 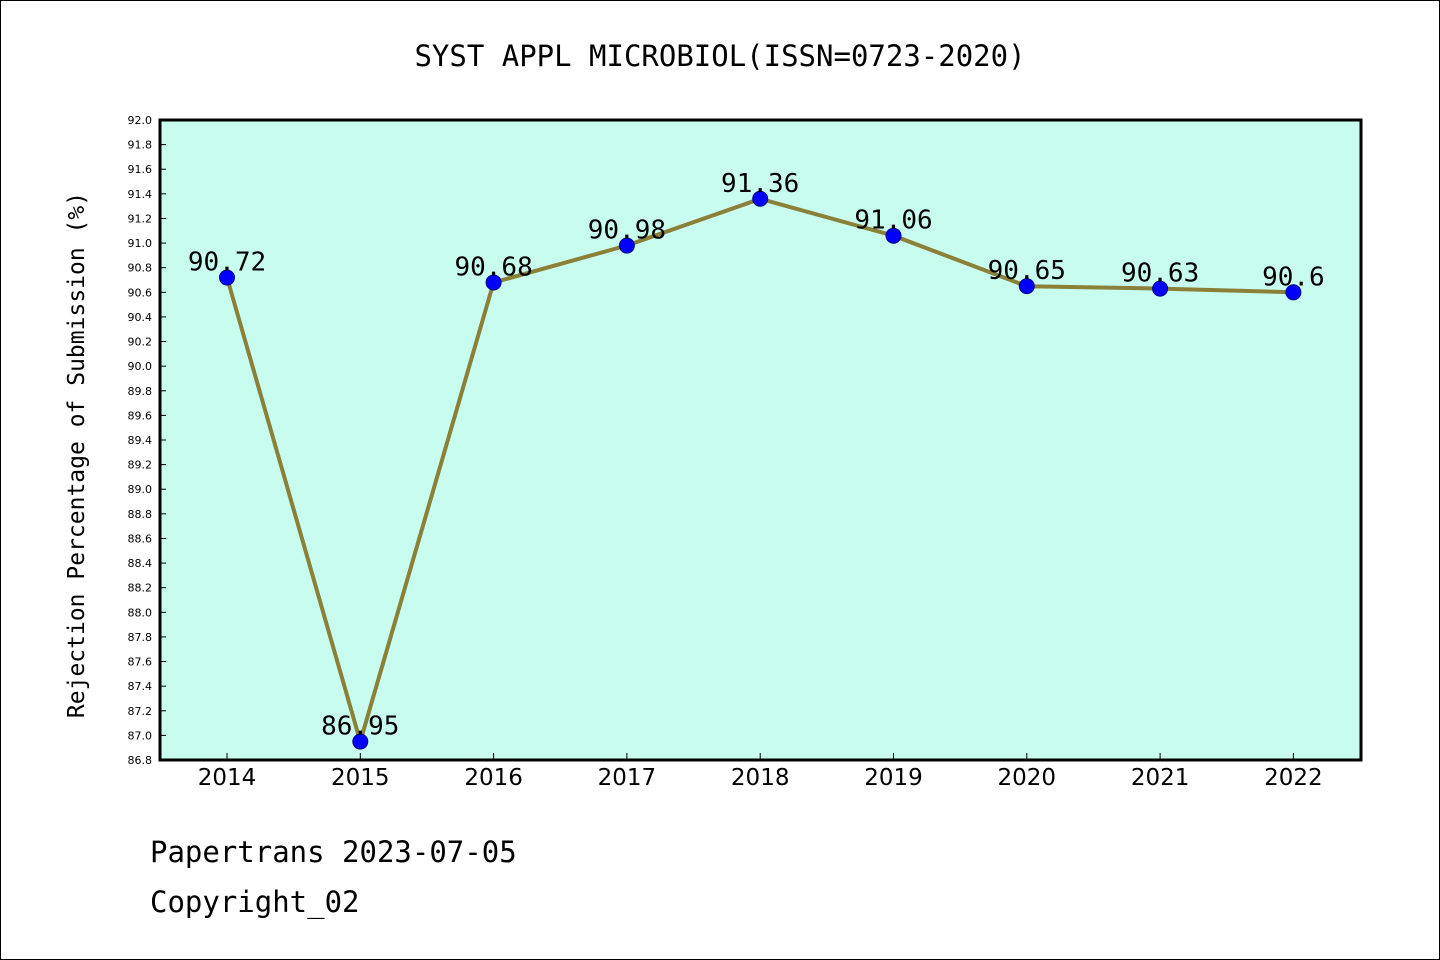 I want to click on data-label: 90.68, so click(x=493, y=267).